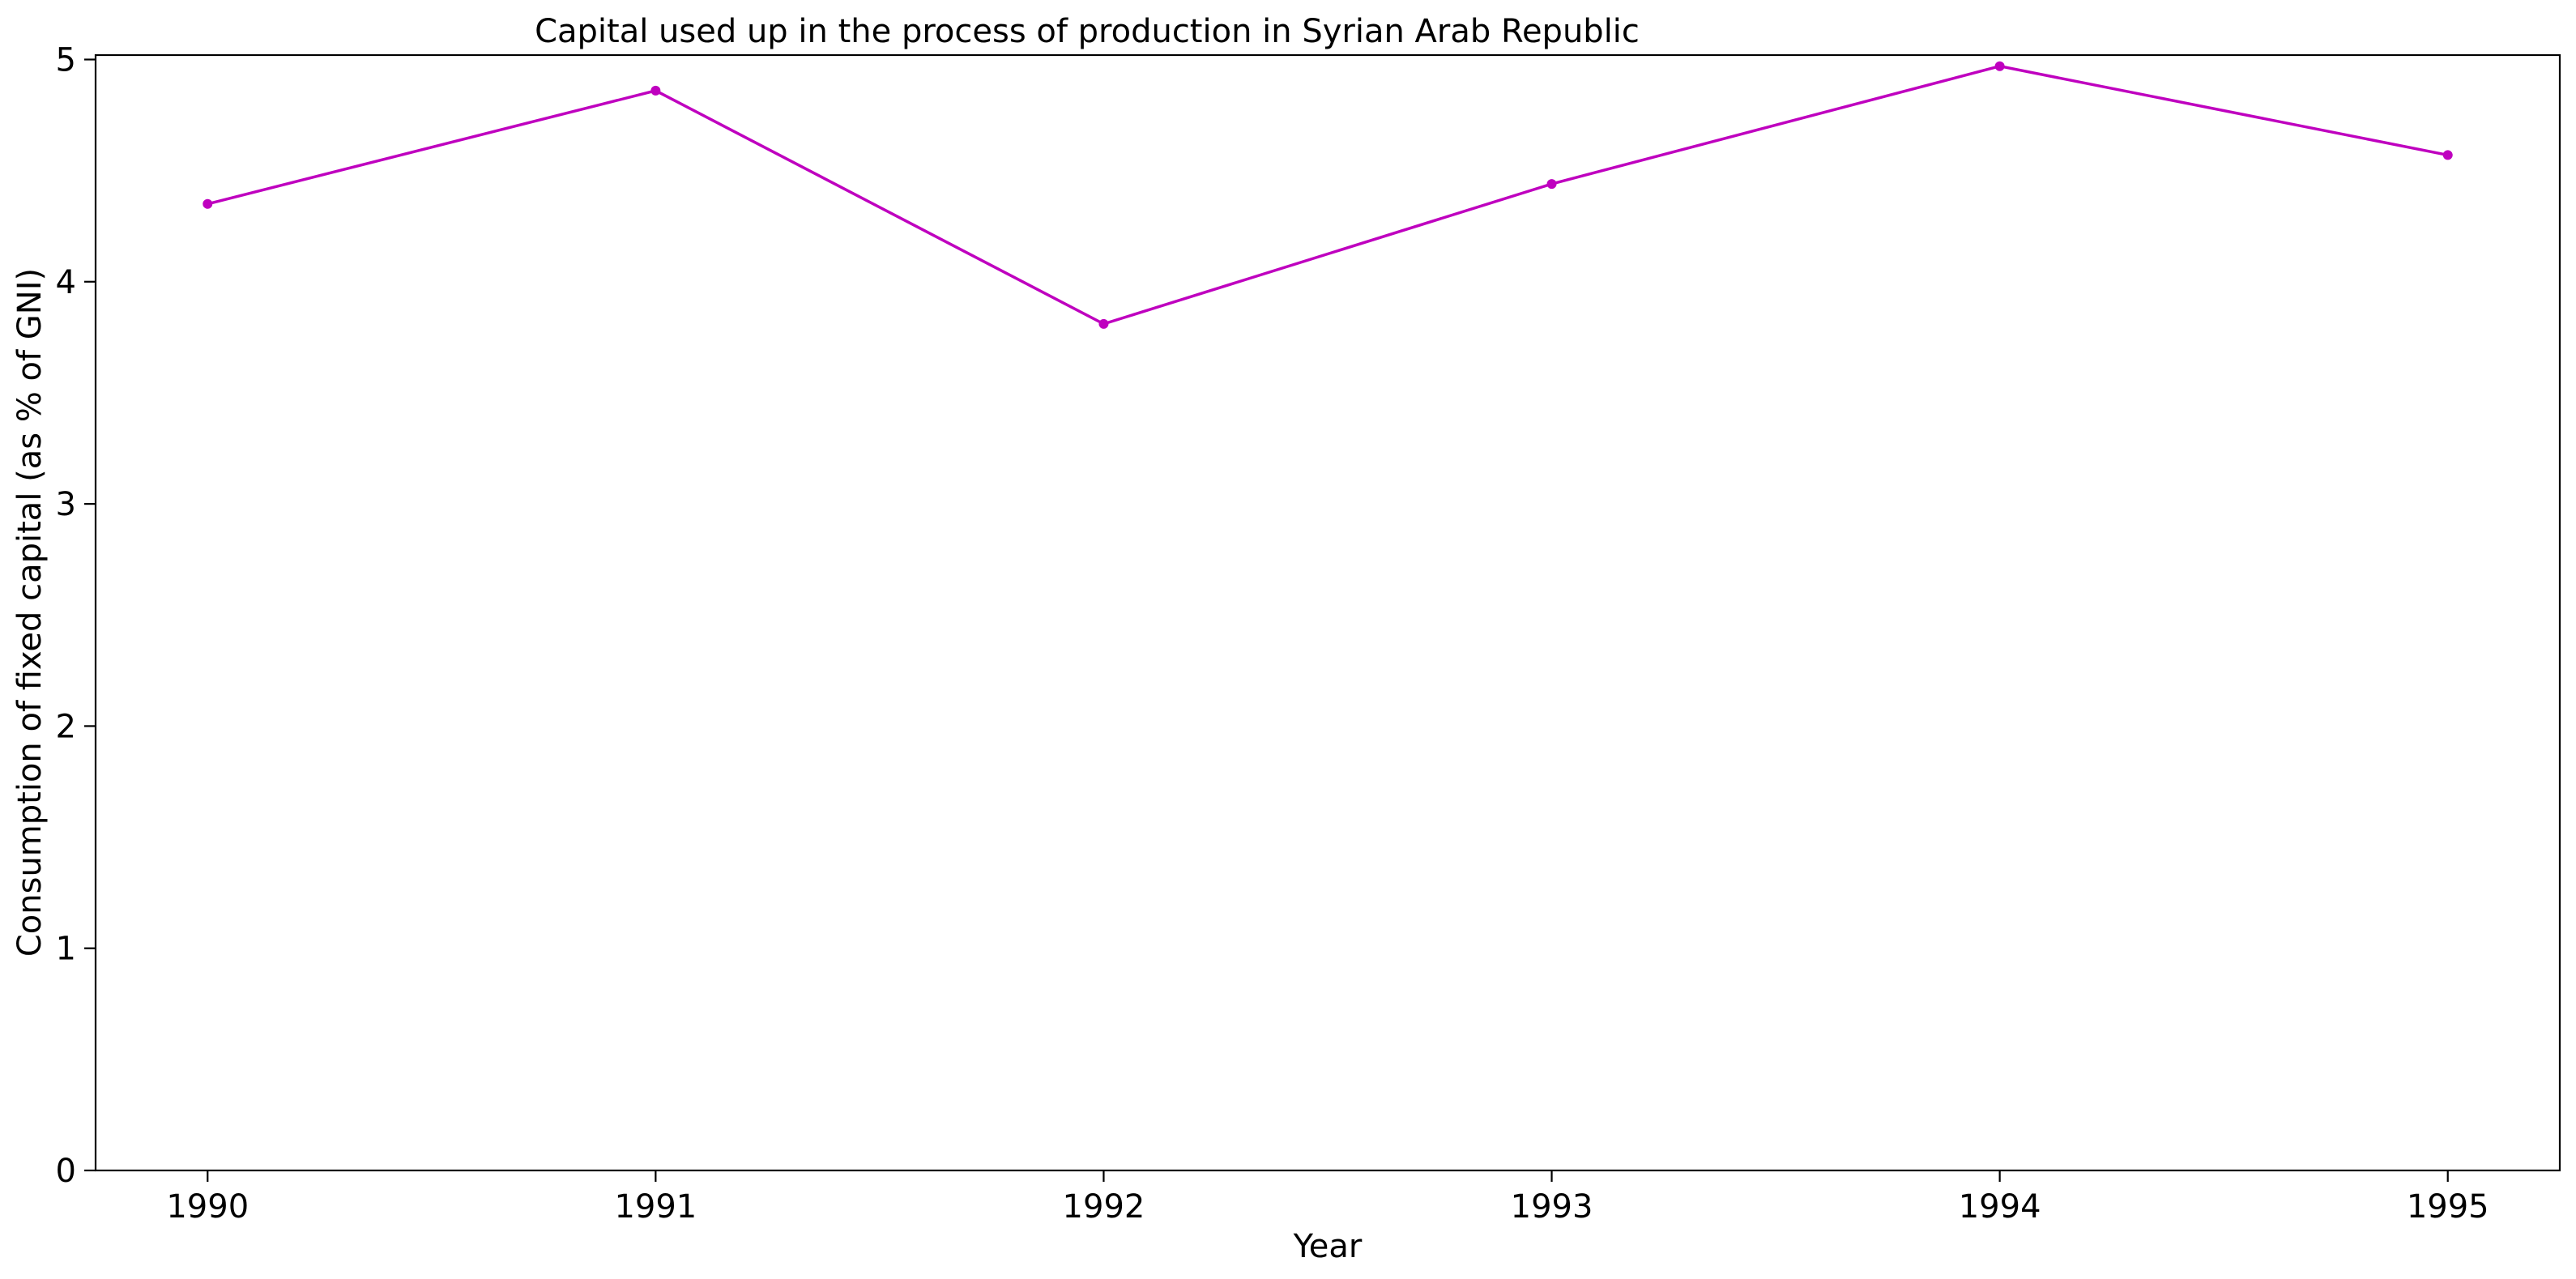  What do you see at coordinates (66, 504) in the screenshot?
I see `y-tick-label: 3` at bounding box center [66, 504].